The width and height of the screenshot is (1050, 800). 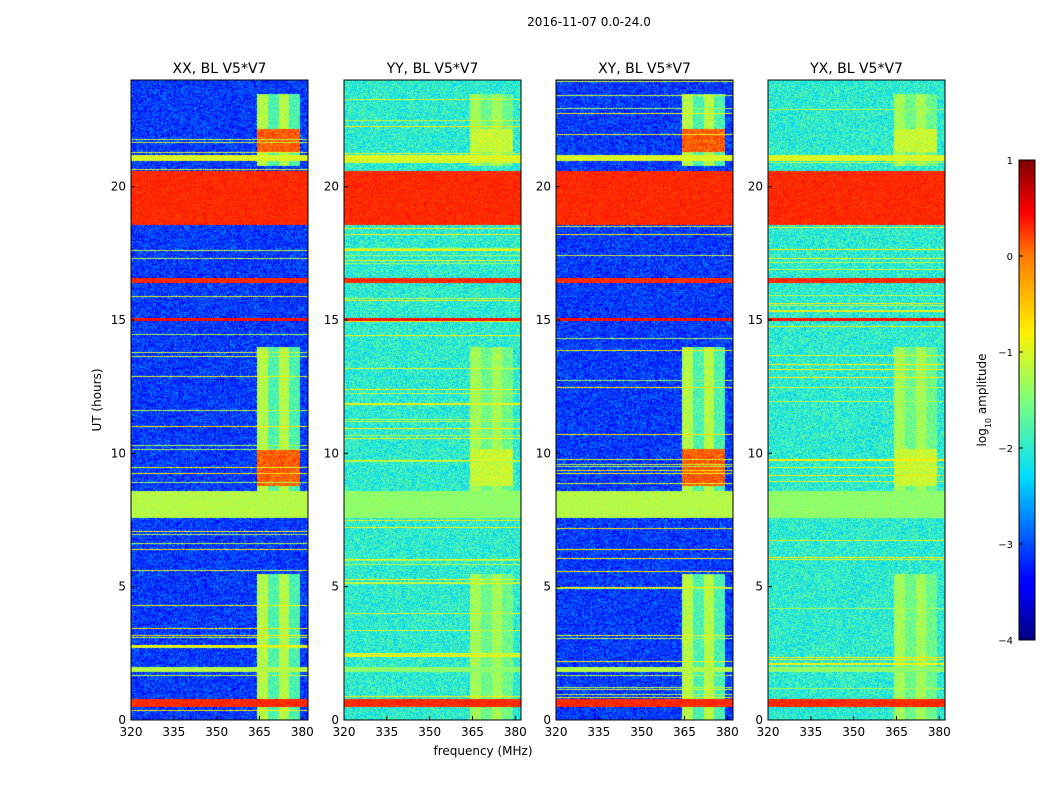 I want to click on panel-title: XY, BL V5*V7, so click(x=644, y=69).